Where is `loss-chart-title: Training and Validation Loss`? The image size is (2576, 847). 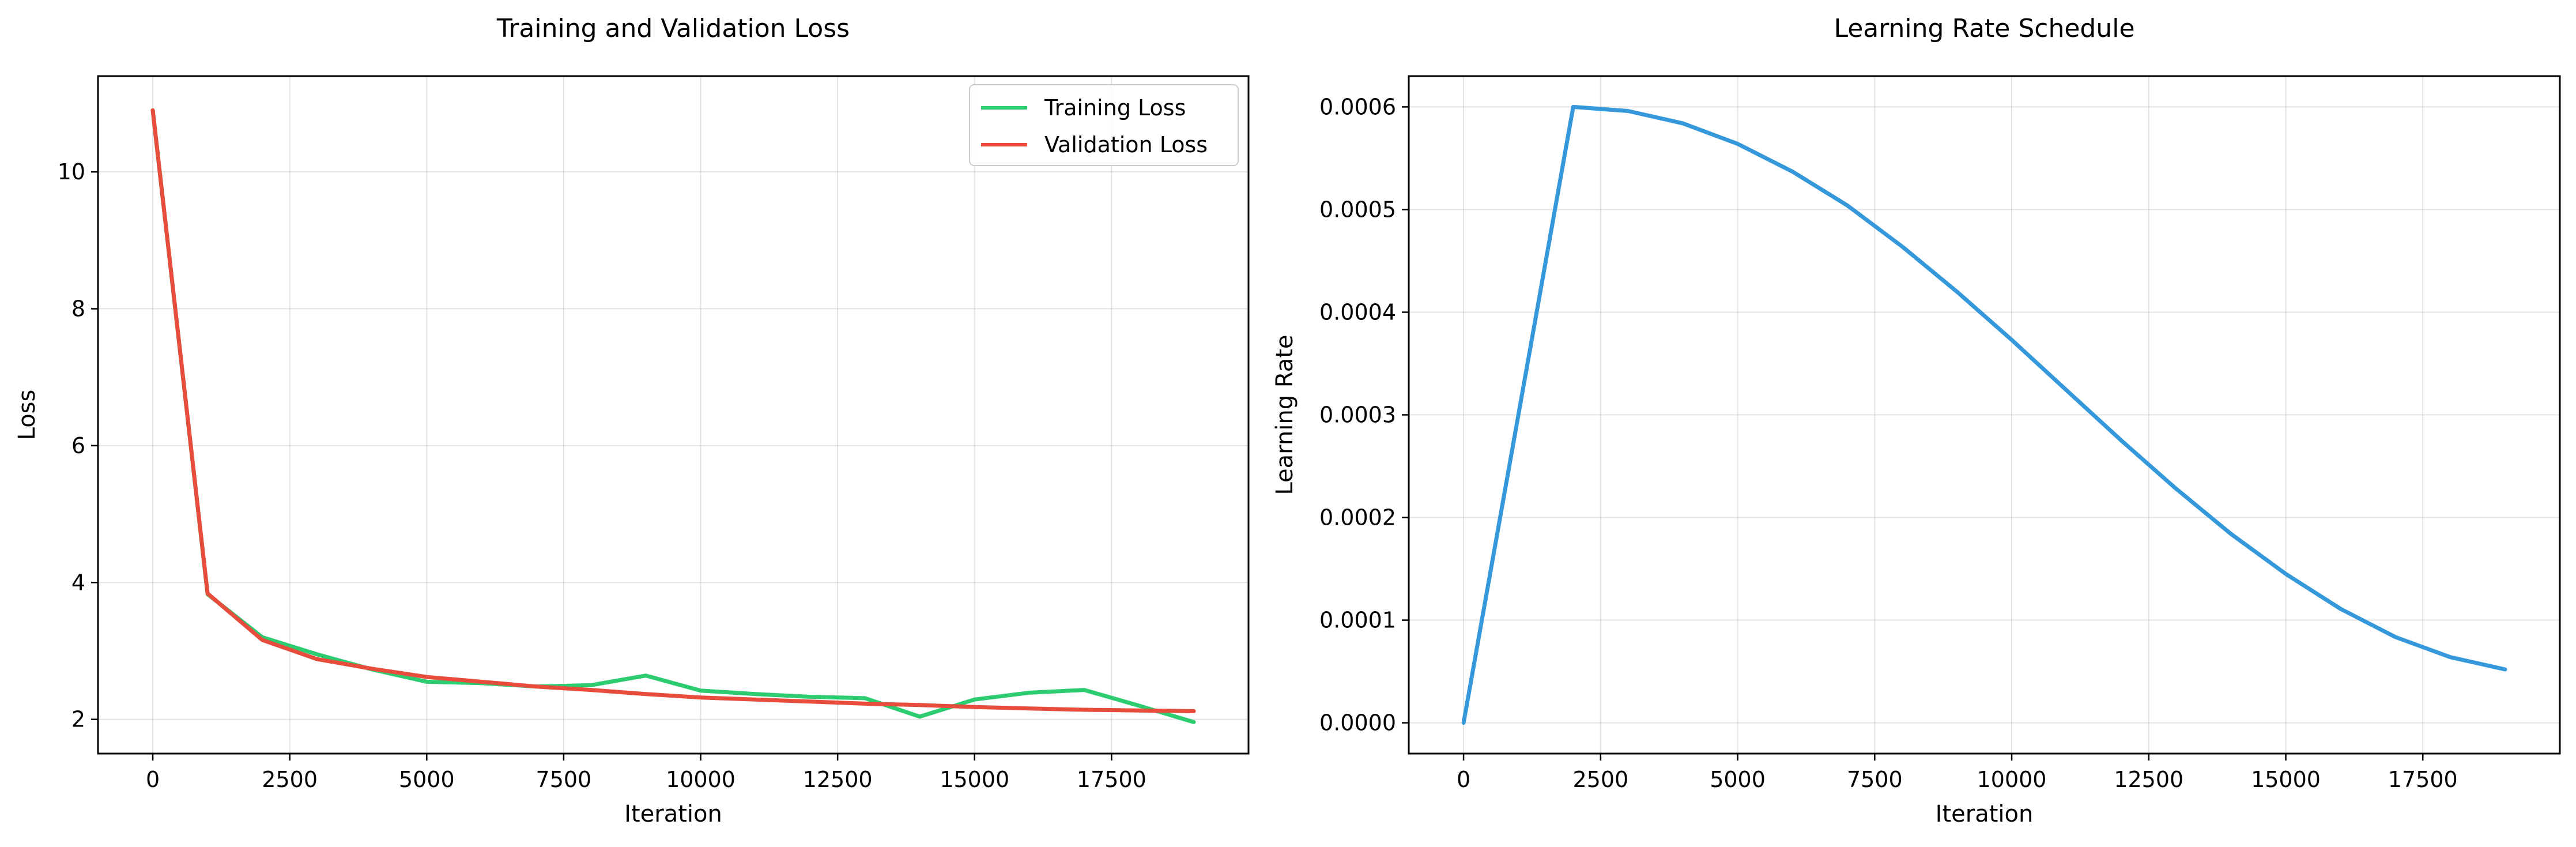 loss-chart-title: Training and Validation Loss is located at coordinates (673, 28).